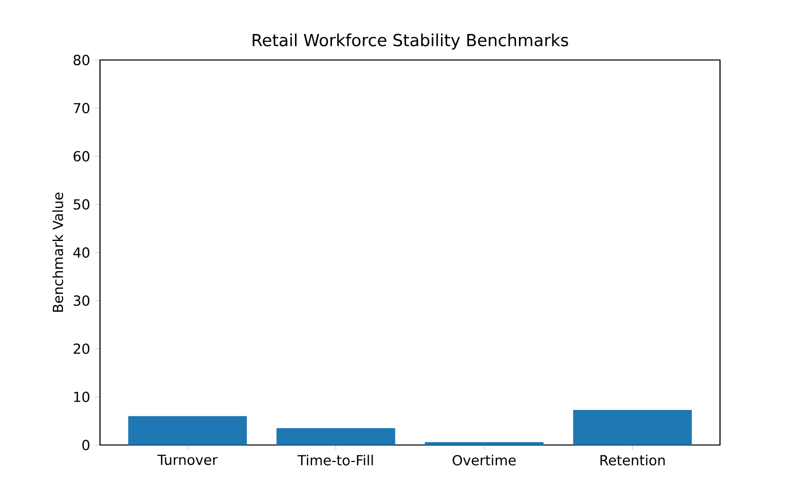 The width and height of the screenshot is (800, 500). Describe the element at coordinates (82, 60) in the screenshot. I see `y-tick-label: 80` at that location.